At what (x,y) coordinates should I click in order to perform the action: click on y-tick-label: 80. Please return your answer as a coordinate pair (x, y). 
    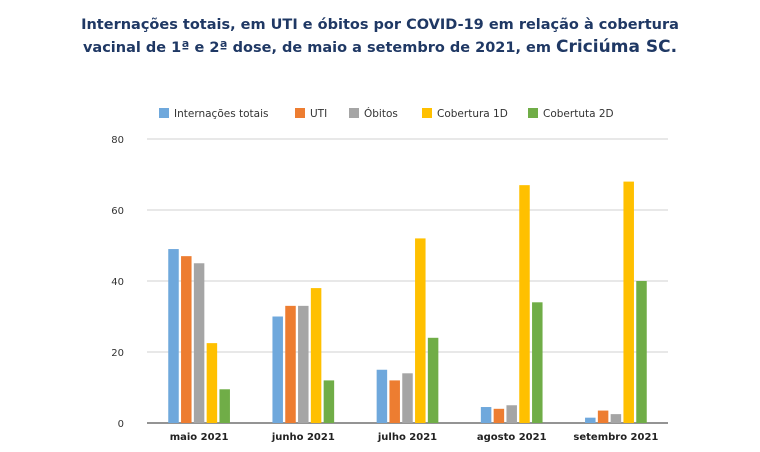
    Looking at the image, I should click on (117, 140).